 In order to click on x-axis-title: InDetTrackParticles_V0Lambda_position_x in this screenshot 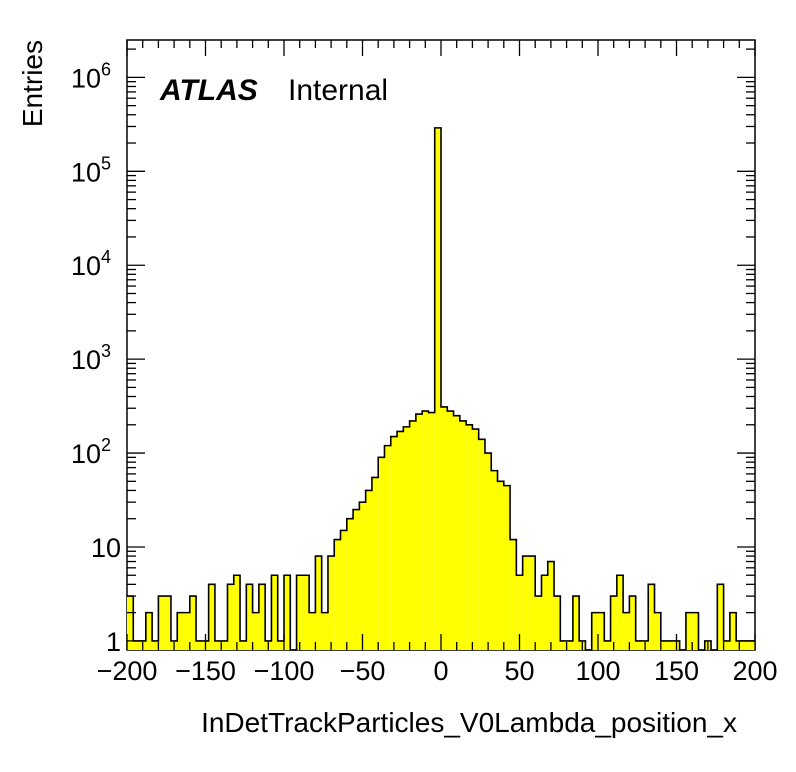, I will do `click(469, 722)`.